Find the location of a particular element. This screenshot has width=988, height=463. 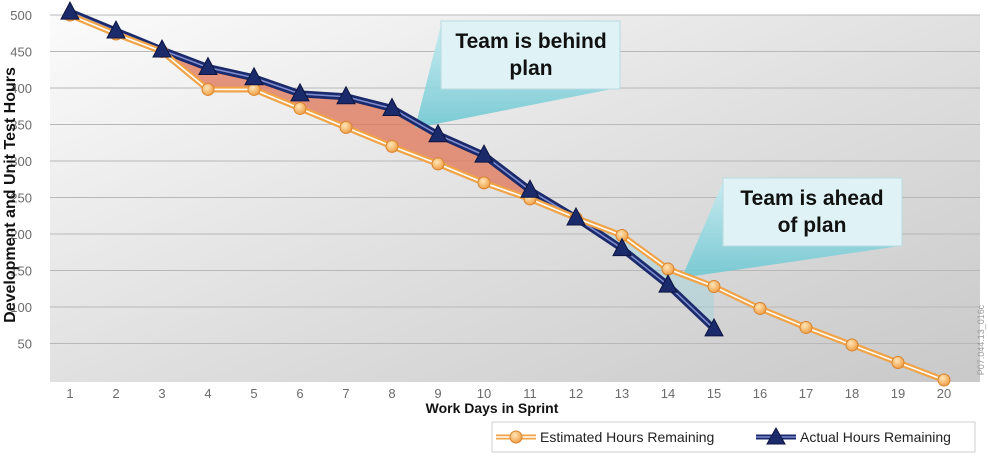

y-tick-label: 100 is located at coordinates (21, 307).